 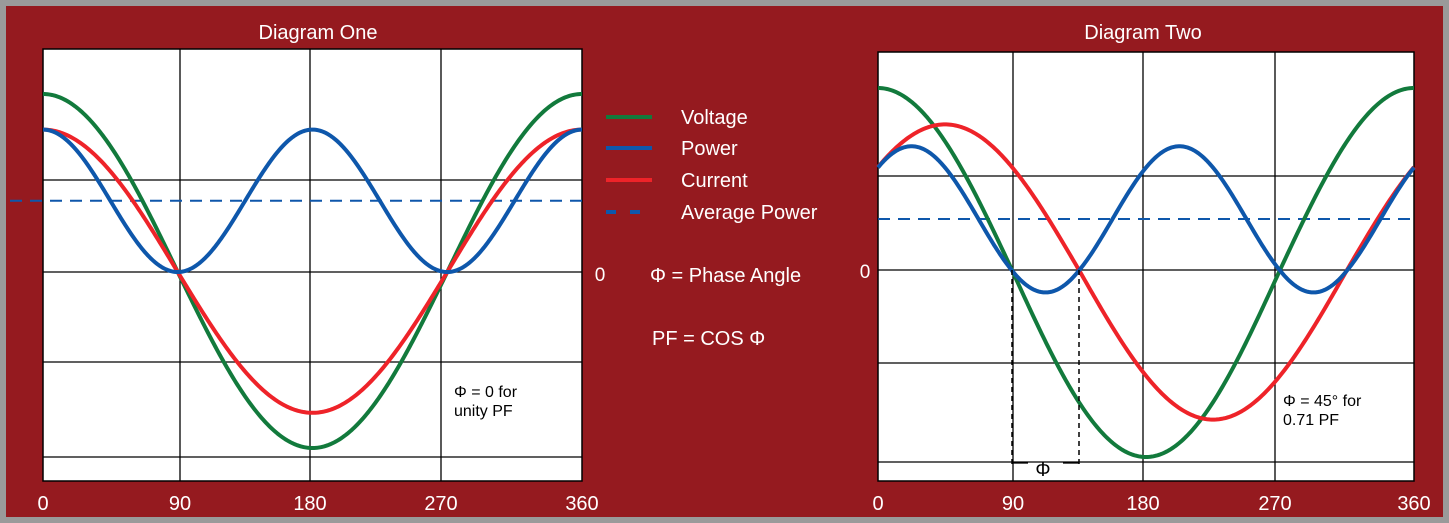 I want to click on diagram-two-annotation-line2: 0.71 PF, so click(x=1311, y=420).